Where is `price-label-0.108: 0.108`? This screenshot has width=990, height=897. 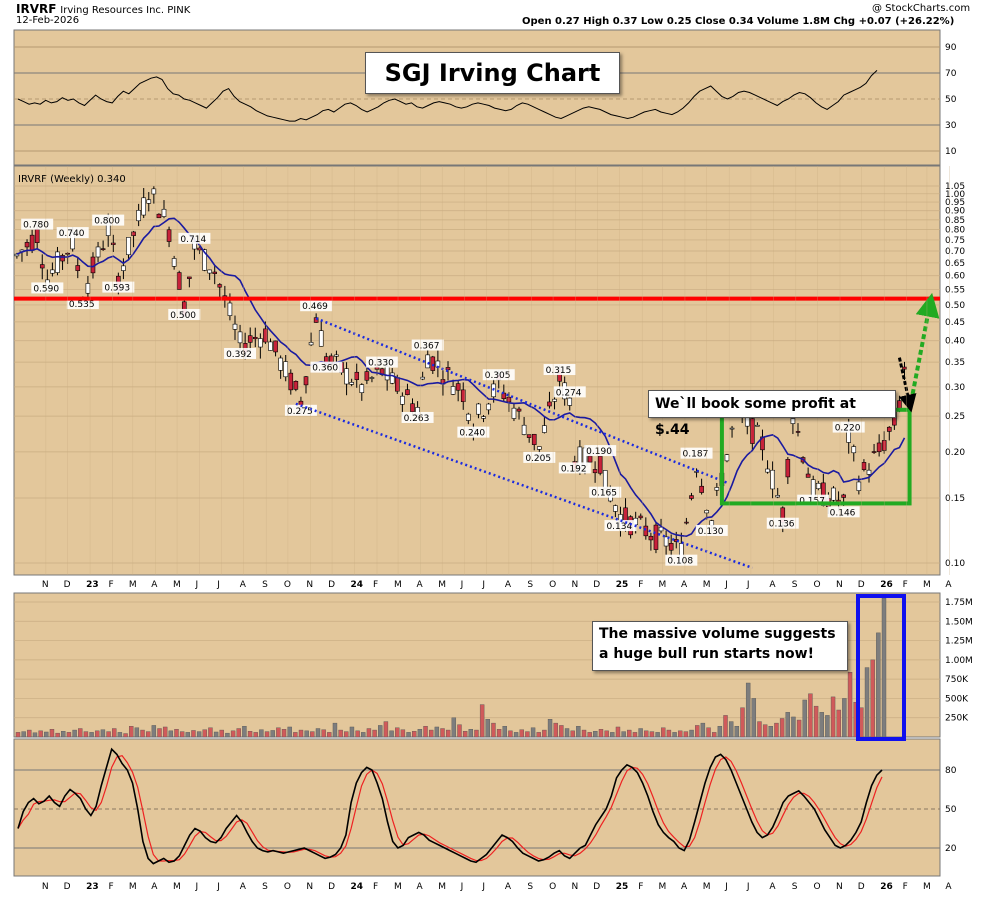 price-label-0.108: 0.108 is located at coordinates (680, 562).